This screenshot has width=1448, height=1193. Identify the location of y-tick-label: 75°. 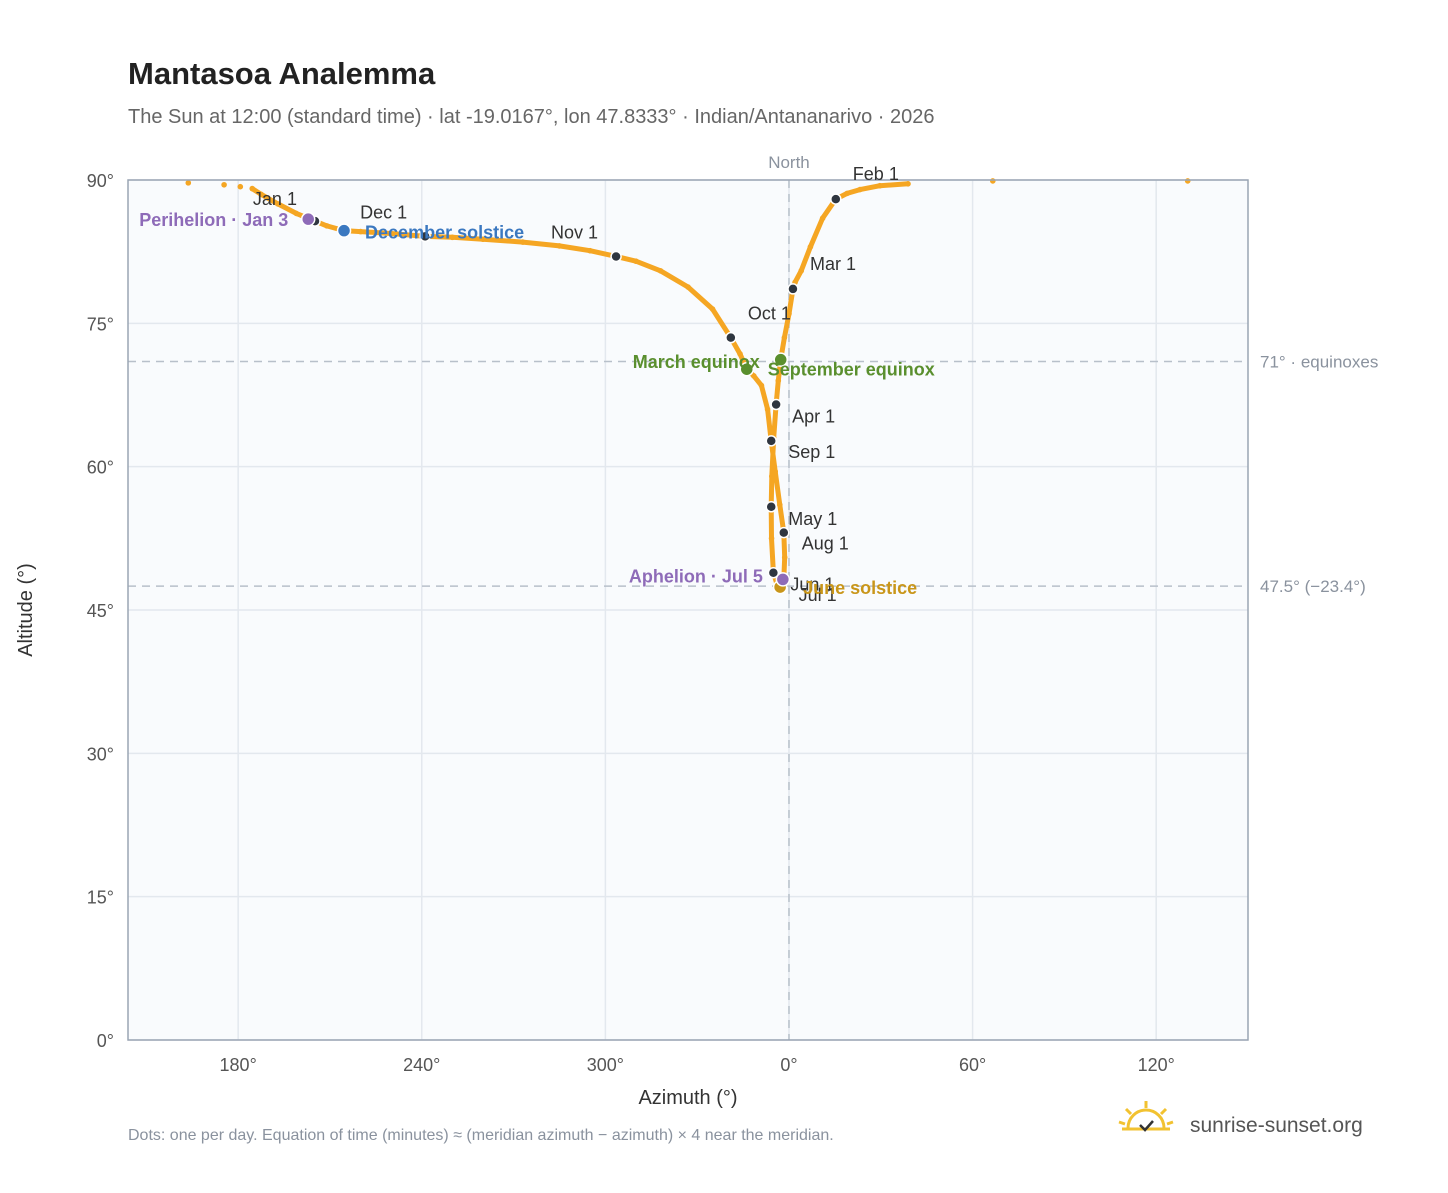
(100, 324).